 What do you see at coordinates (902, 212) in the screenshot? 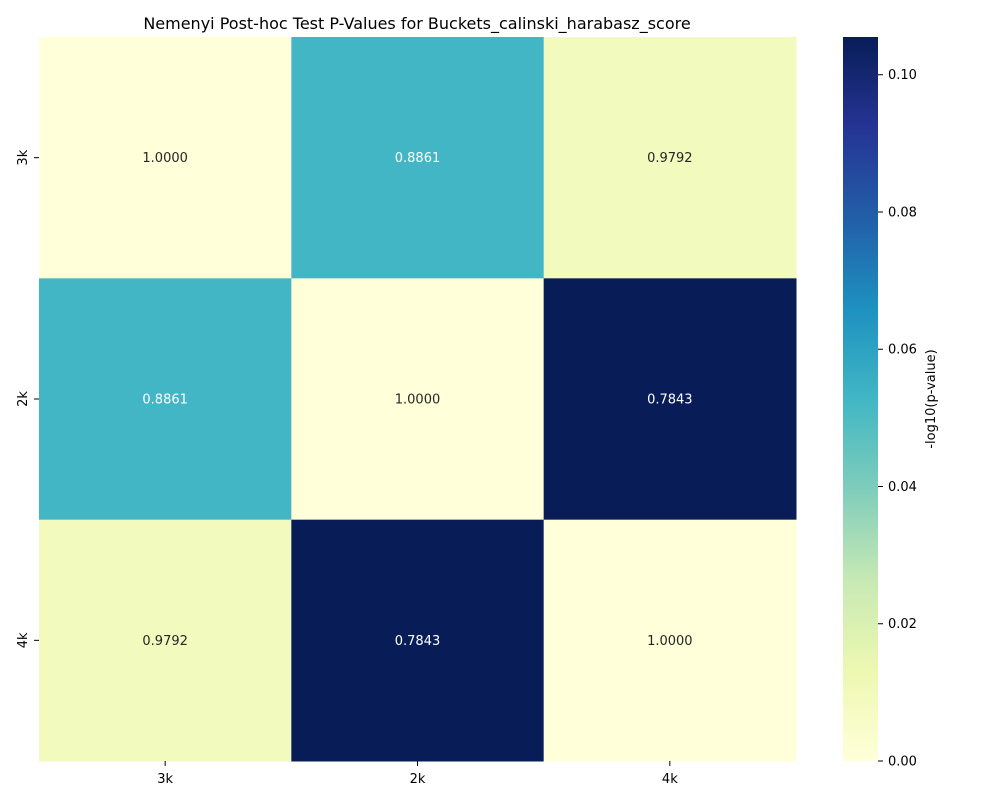
I see `colorbar-tick-label: 0.08` at bounding box center [902, 212].